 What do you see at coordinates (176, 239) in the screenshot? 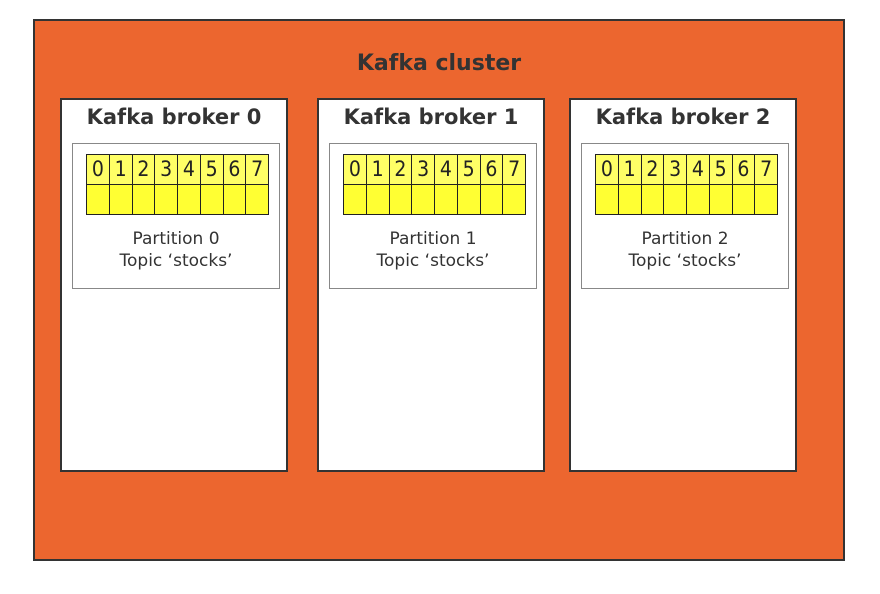
I see `partition-label: Partition 0` at bounding box center [176, 239].